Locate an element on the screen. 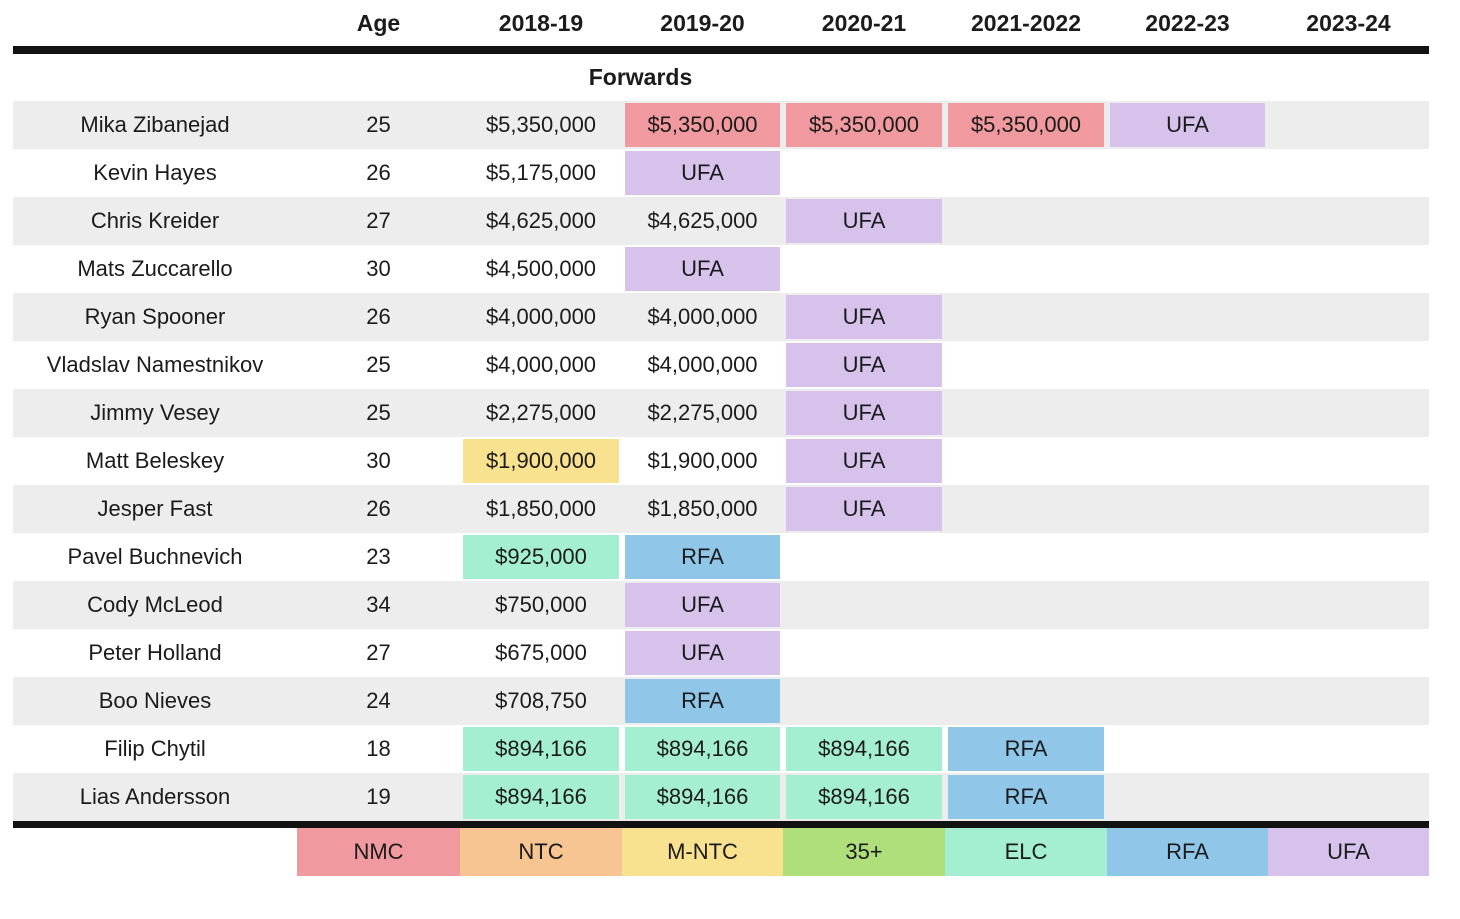 This screenshot has width=1460, height=919. legend-cell: ELC is located at coordinates (1026, 850).